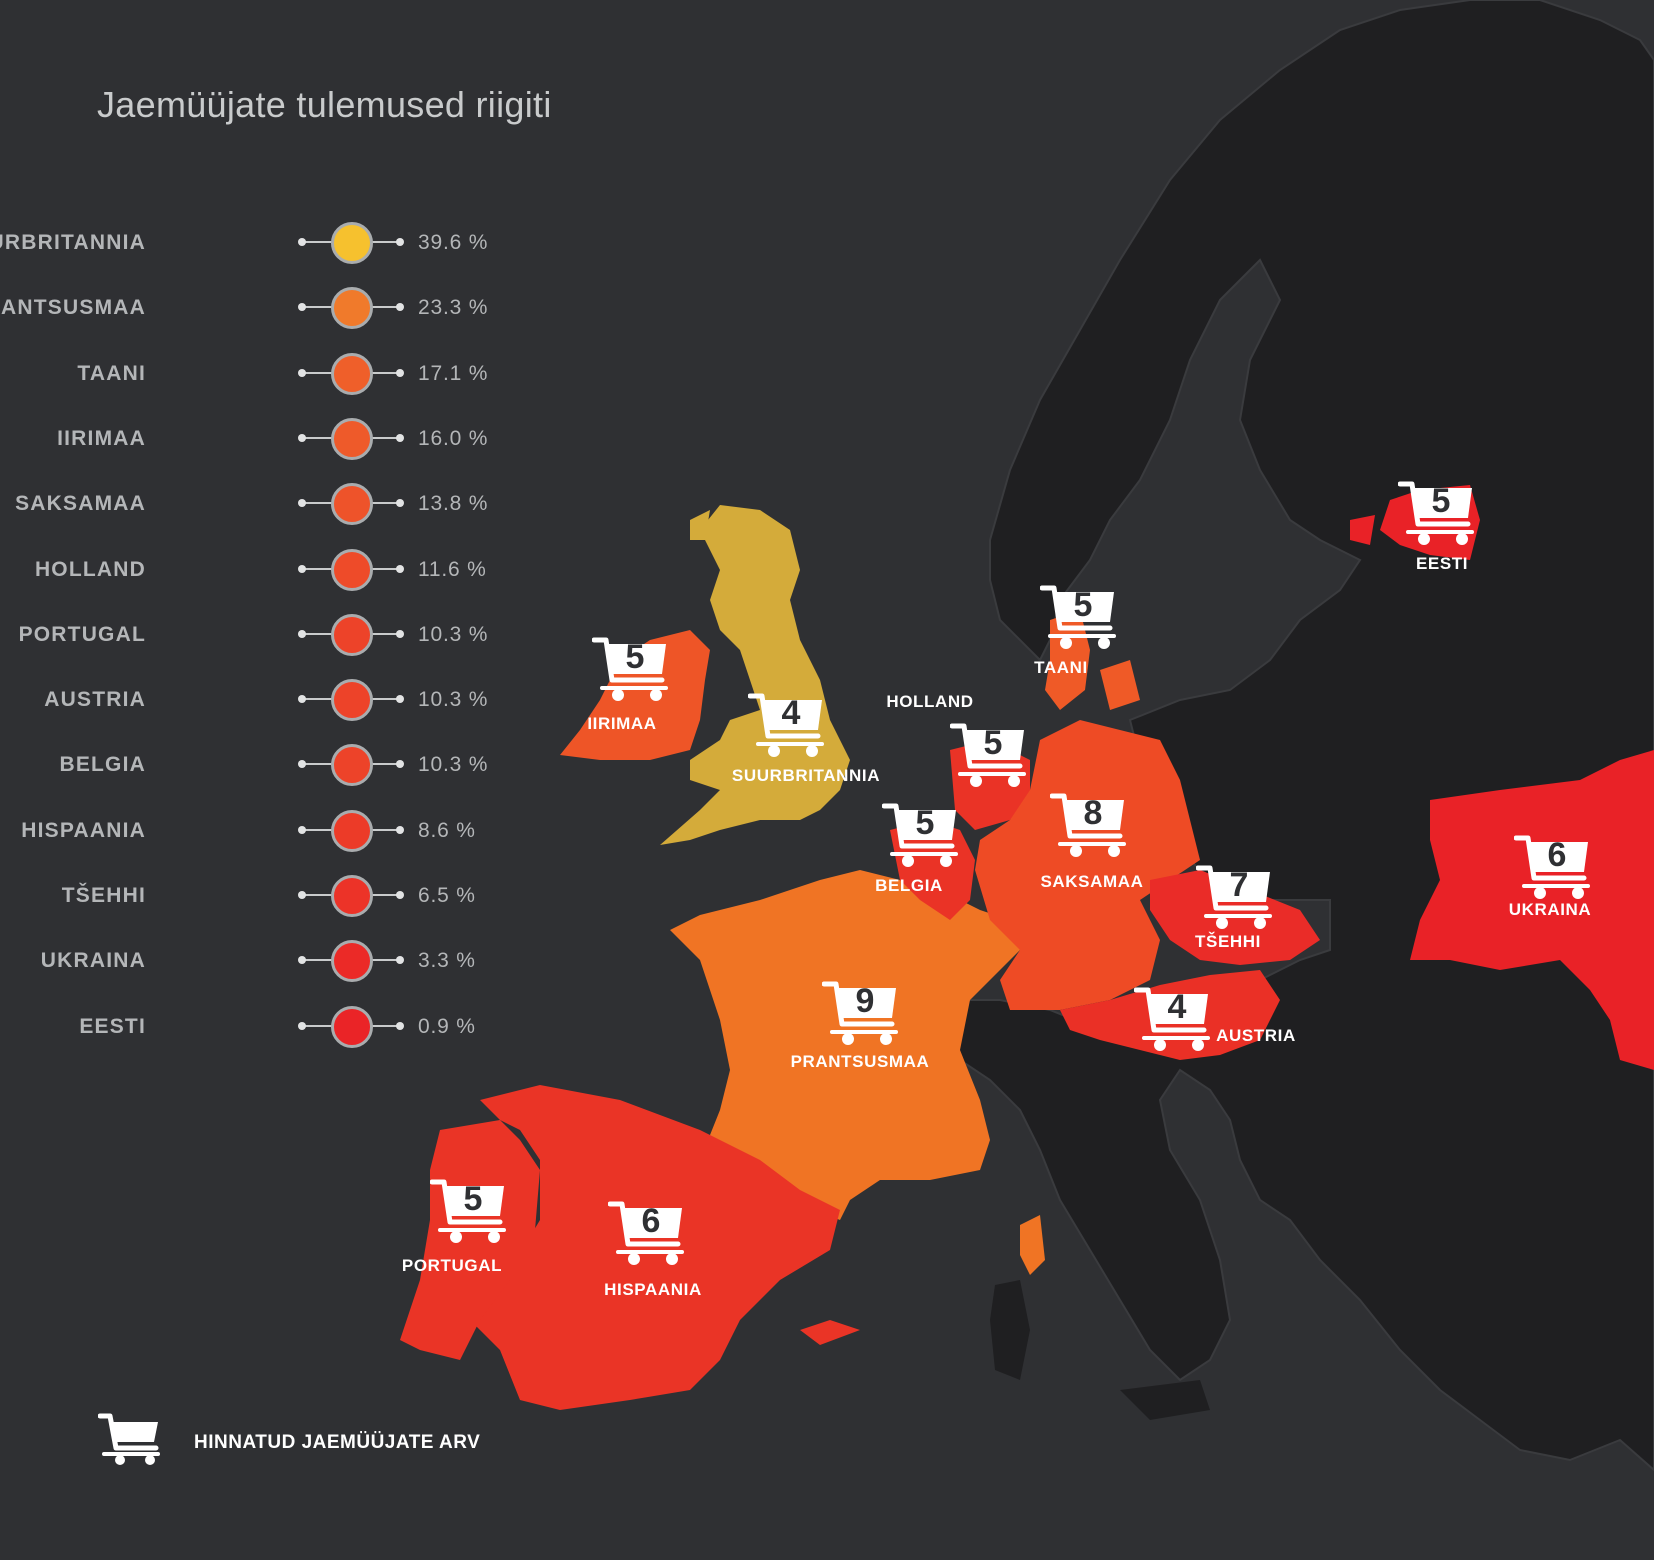 This screenshot has height=1560, width=1654. I want to click on legend-value: 8.6 %, so click(447, 830).